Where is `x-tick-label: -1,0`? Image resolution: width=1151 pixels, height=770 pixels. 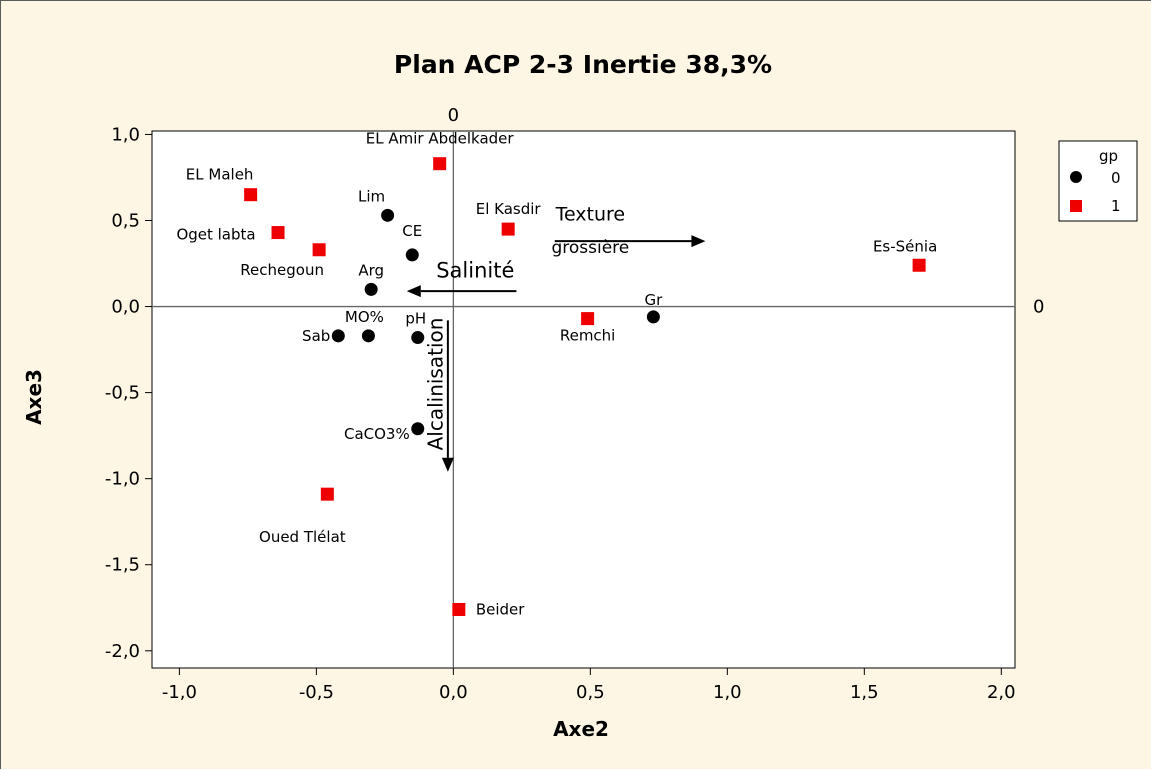 x-tick-label: -1,0 is located at coordinates (179, 692).